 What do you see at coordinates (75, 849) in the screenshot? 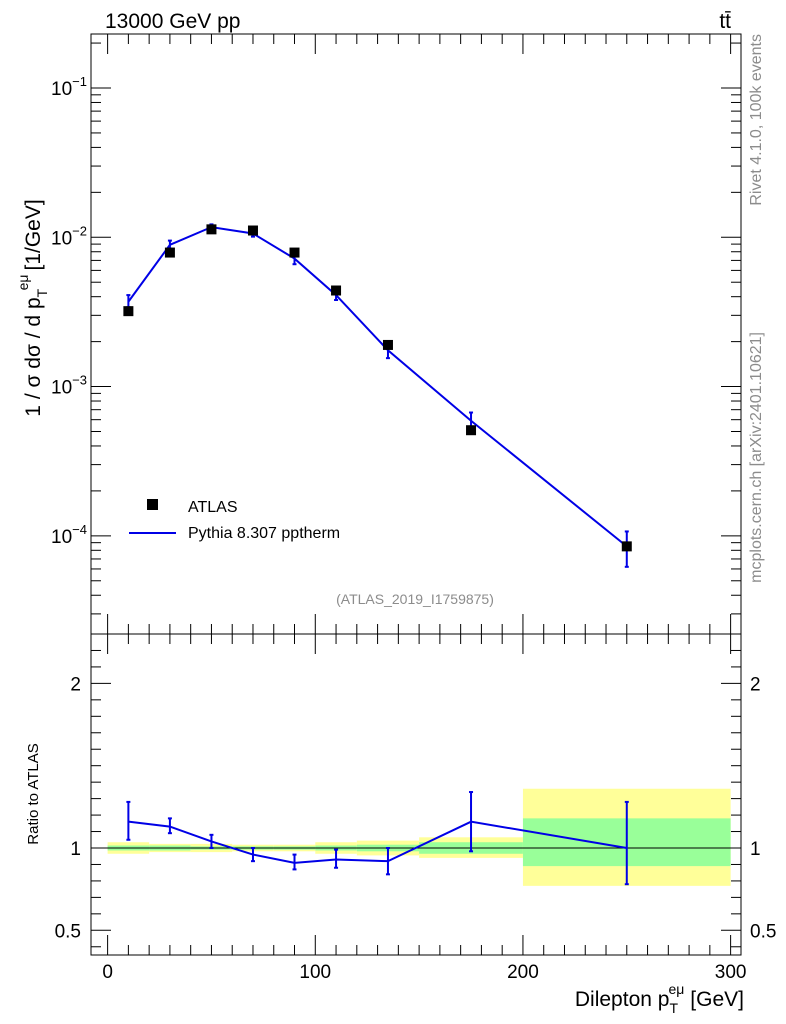
I see `ratio-y-tick-label-left: 1` at bounding box center [75, 849].